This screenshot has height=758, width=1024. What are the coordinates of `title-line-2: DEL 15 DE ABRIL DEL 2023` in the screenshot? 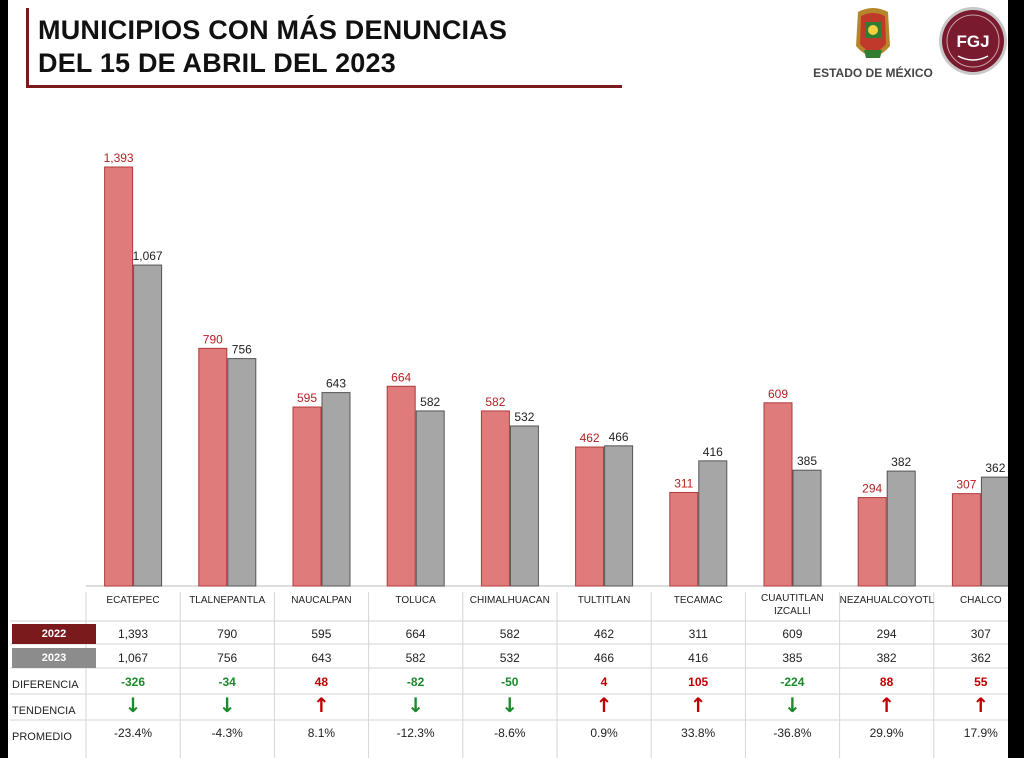 It's located at (217, 63).